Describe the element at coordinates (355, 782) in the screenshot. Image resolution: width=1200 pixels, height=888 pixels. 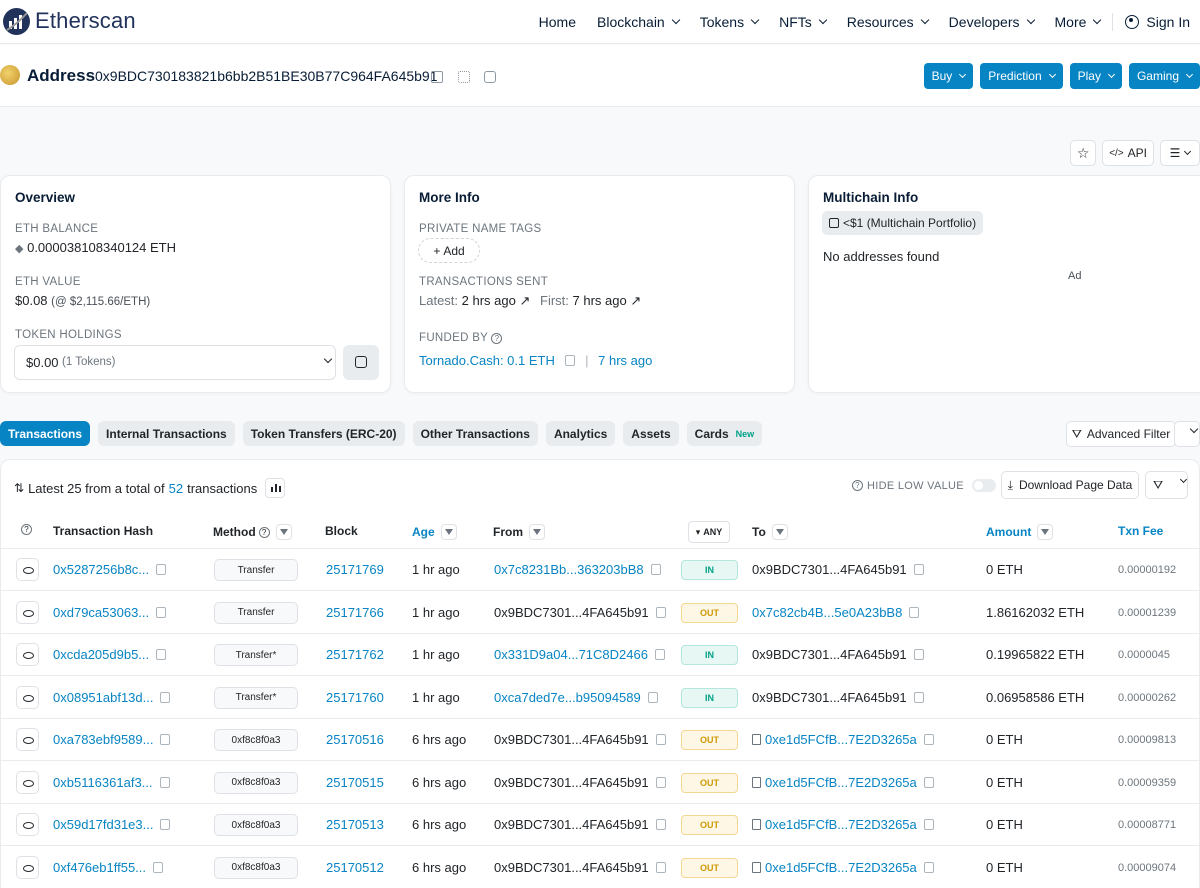
I see `block-link: 25170515` at that location.